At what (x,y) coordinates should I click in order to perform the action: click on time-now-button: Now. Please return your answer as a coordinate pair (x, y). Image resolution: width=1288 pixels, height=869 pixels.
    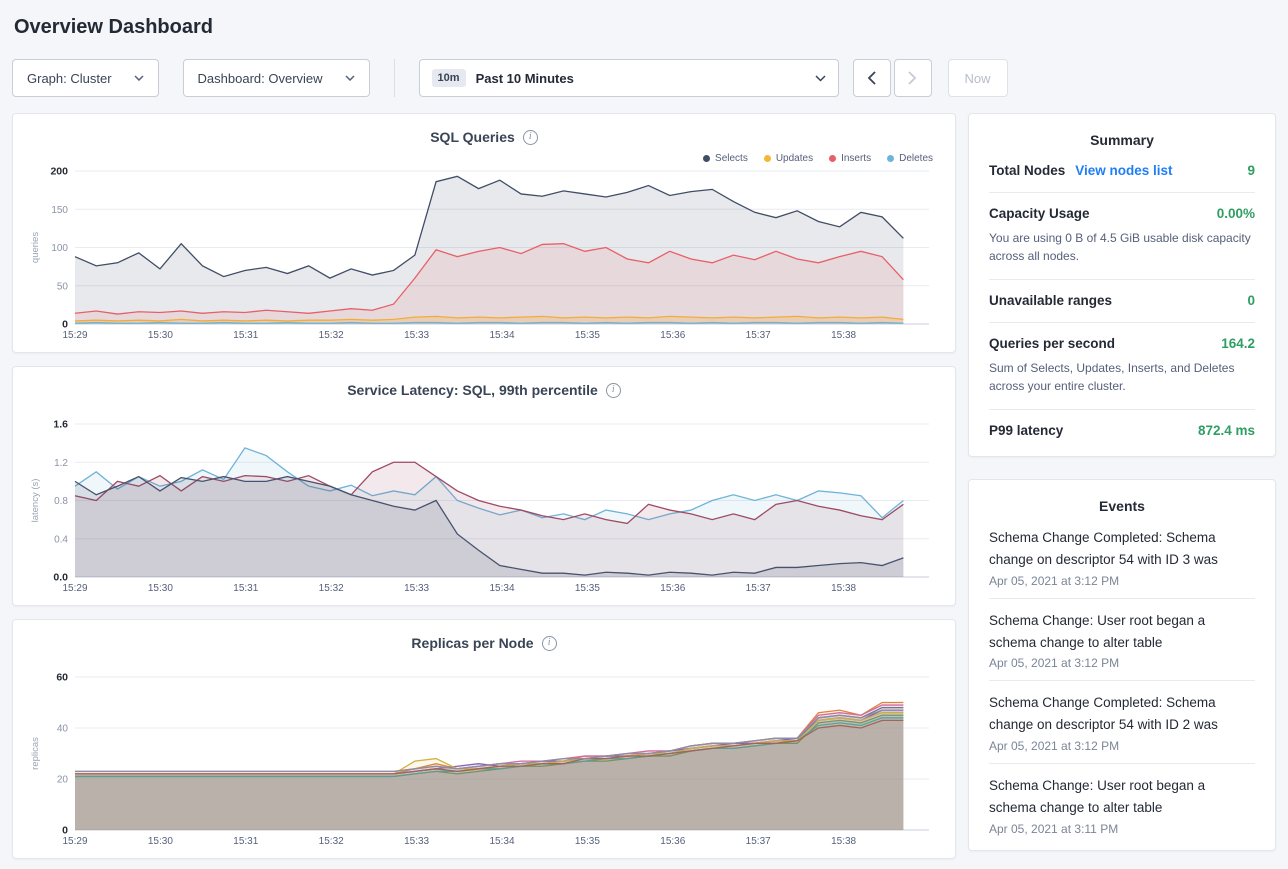
    Looking at the image, I should click on (977, 78).